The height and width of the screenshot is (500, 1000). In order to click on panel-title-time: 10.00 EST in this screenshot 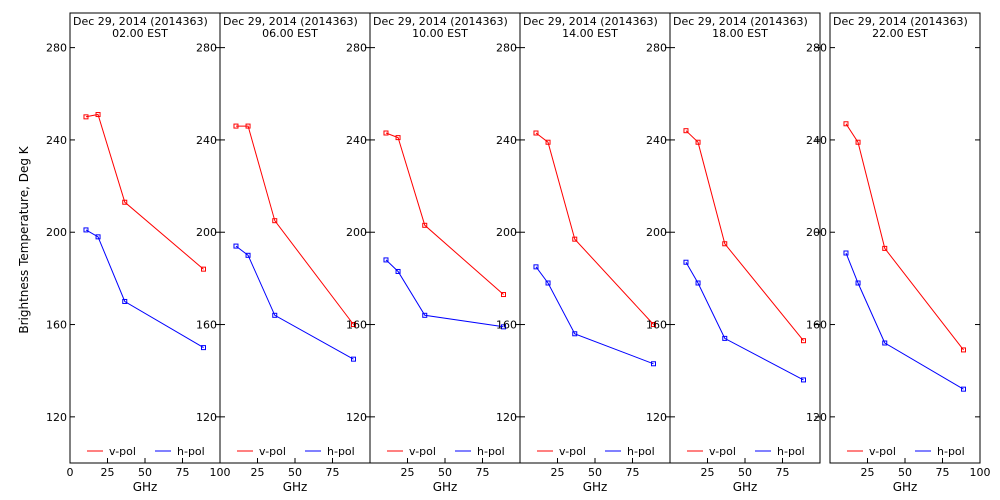, I will do `click(440, 33)`.